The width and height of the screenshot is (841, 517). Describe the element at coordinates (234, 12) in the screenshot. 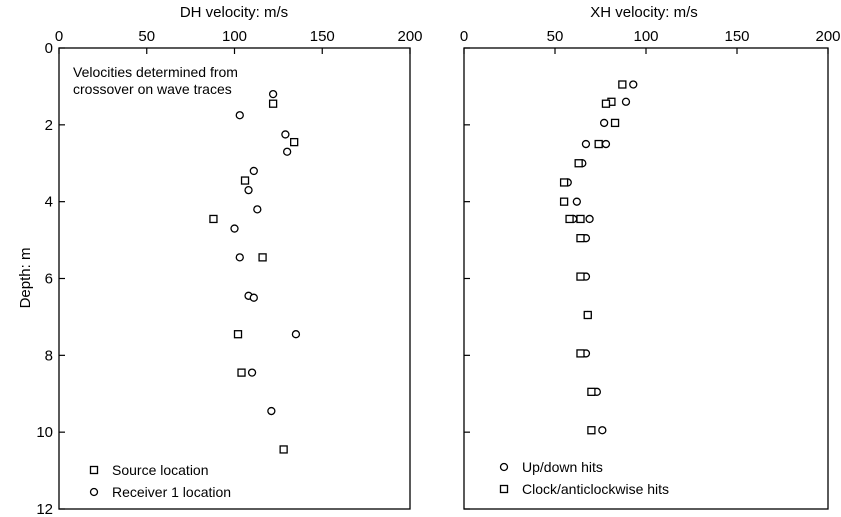

I see `dh-x-axis-title: DH velocity: m/s` at that location.